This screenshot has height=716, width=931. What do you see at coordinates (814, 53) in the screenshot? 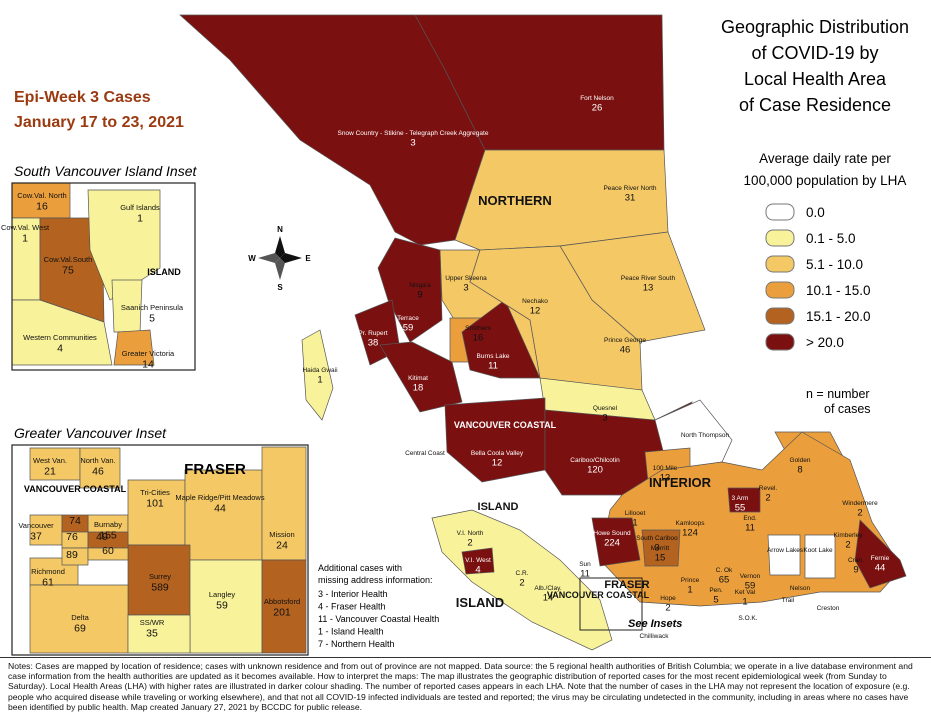
I see `title-line: of COVID-19 by` at bounding box center [814, 53].